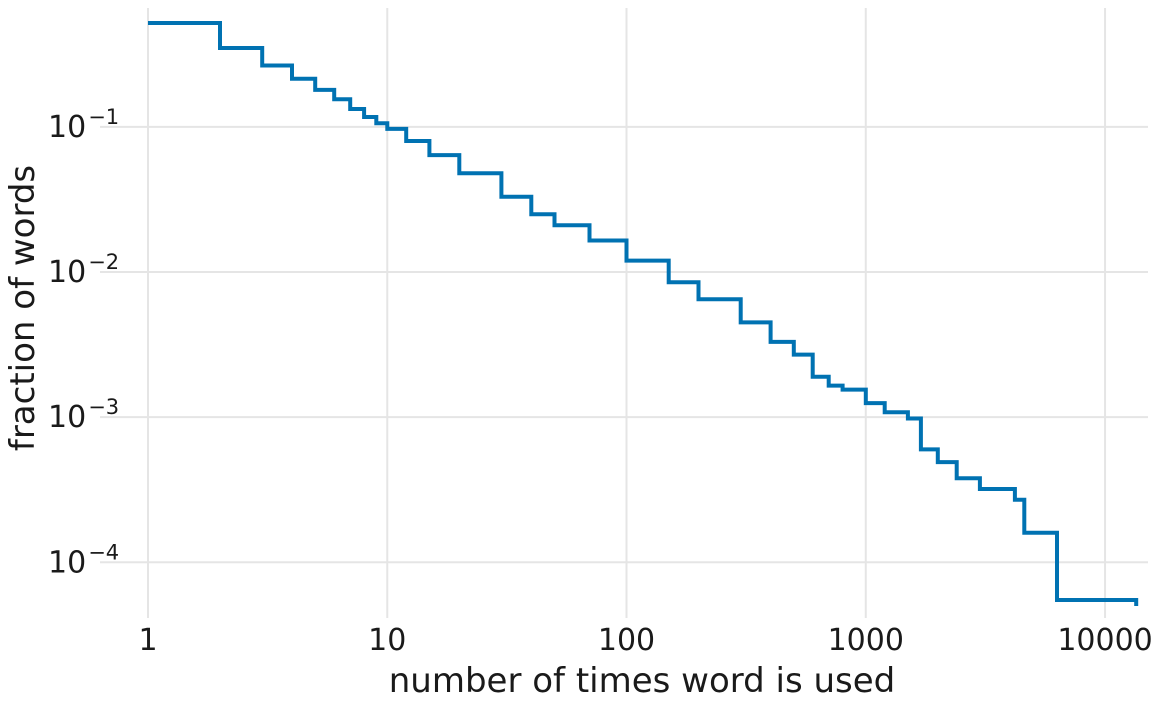 Image resolution: width=1152 pixels, height=711 pixels. Describe the element at coordinates (387, 640) in the screenshot. I see `x-tick-label: 10` at that location.